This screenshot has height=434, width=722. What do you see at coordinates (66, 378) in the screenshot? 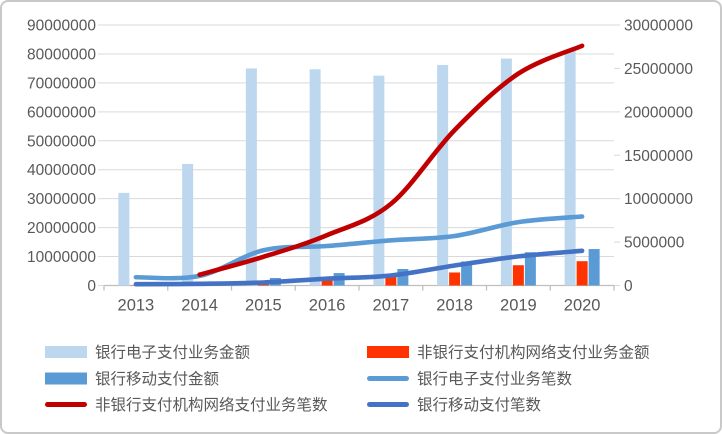
I see `legend-swatch-bank-mobile-amount` at bounding box center [66, 378].